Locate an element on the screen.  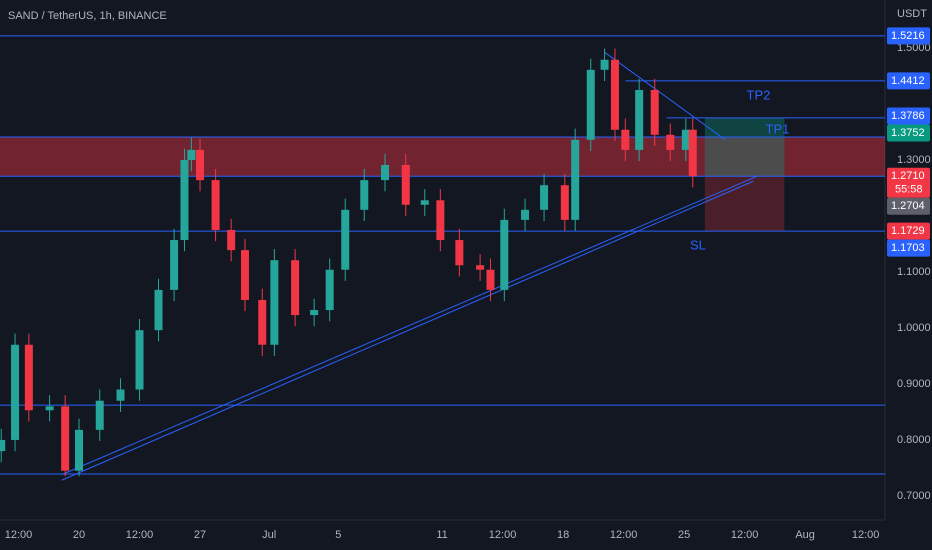
price-label: 1.1703 is located at coordinates (908, 248).